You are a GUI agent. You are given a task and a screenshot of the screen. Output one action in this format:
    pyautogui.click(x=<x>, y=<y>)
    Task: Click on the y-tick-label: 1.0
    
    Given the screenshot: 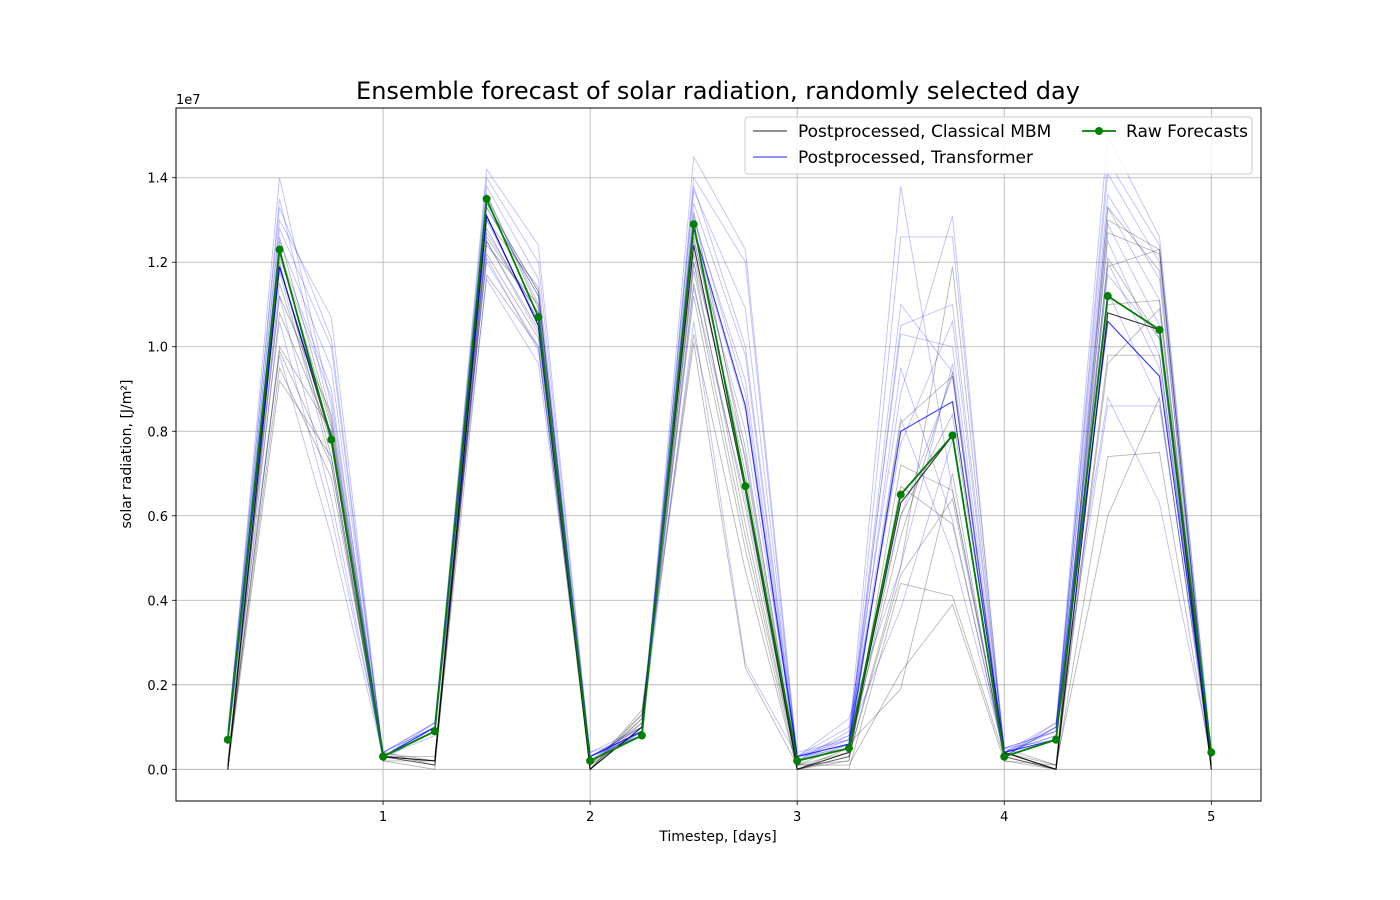 What is the action you would take?
    pyautogui.click(x=157, y=348)
    